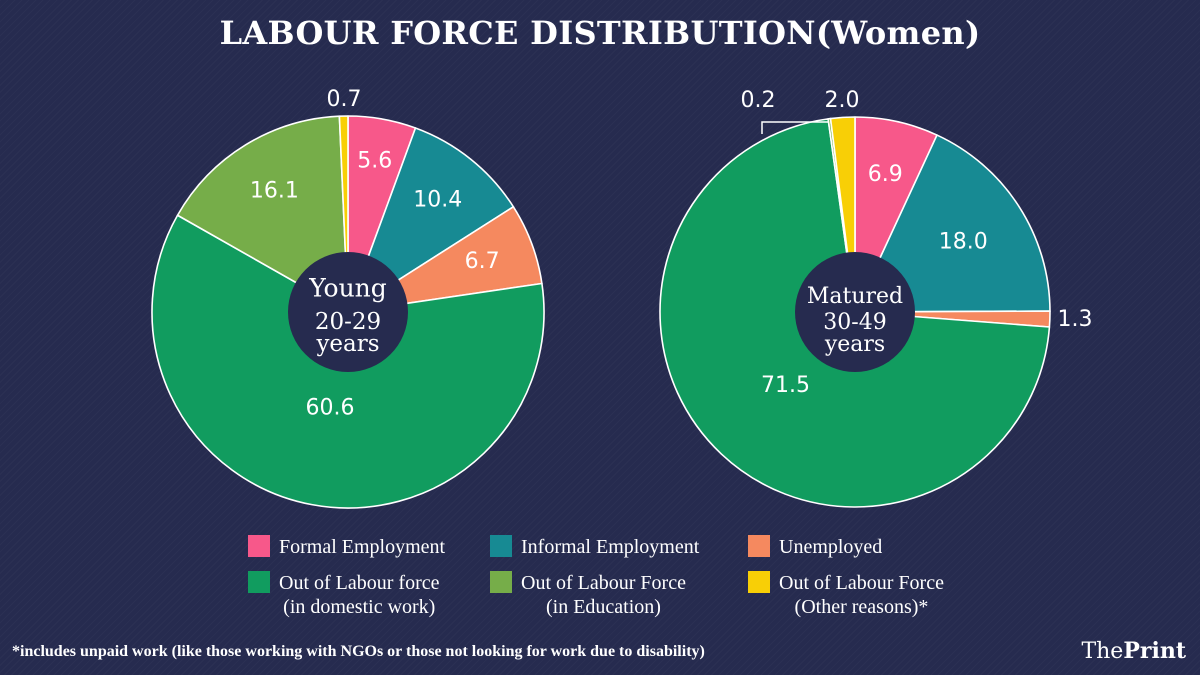 The width and height of the screenshot is (1200, 675). Describe the element at coordinates (259, 546) in the screenshot. I see `legend-swatch-formal` at that location.